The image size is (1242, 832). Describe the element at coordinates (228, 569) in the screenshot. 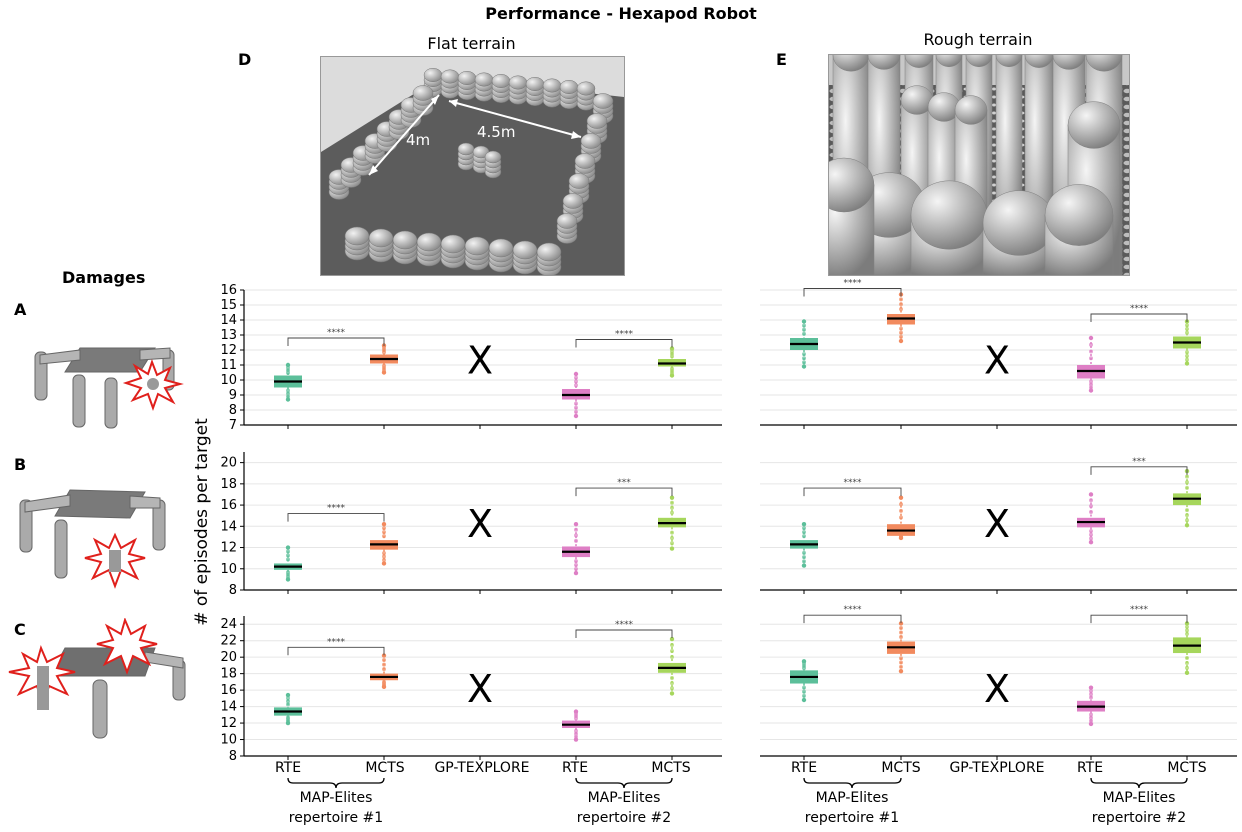

I see `ytick-label: 10` at that location.